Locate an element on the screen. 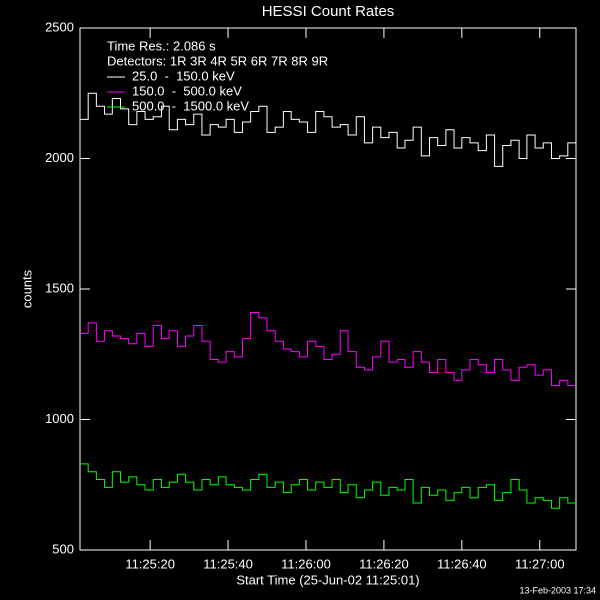 This screenshot has width=600, height=600. legend-label: 25.0 - 150.0 keV is located at coordinates (183, 75).